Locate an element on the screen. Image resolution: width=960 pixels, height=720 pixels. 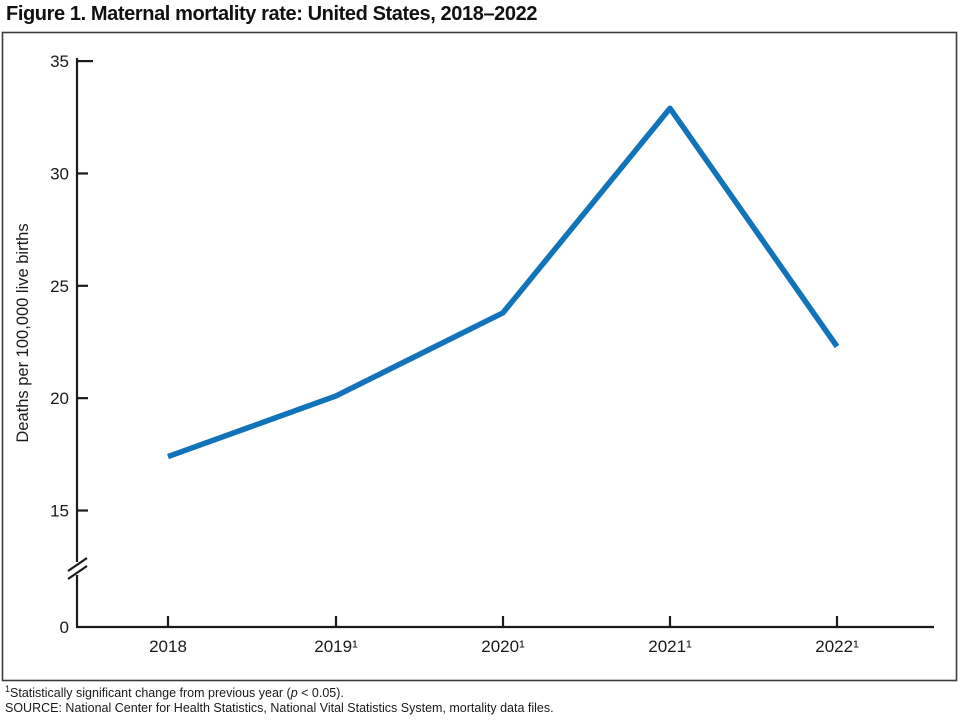
footnote-text-end: < 0.05). is located at coordinates (320, 693).